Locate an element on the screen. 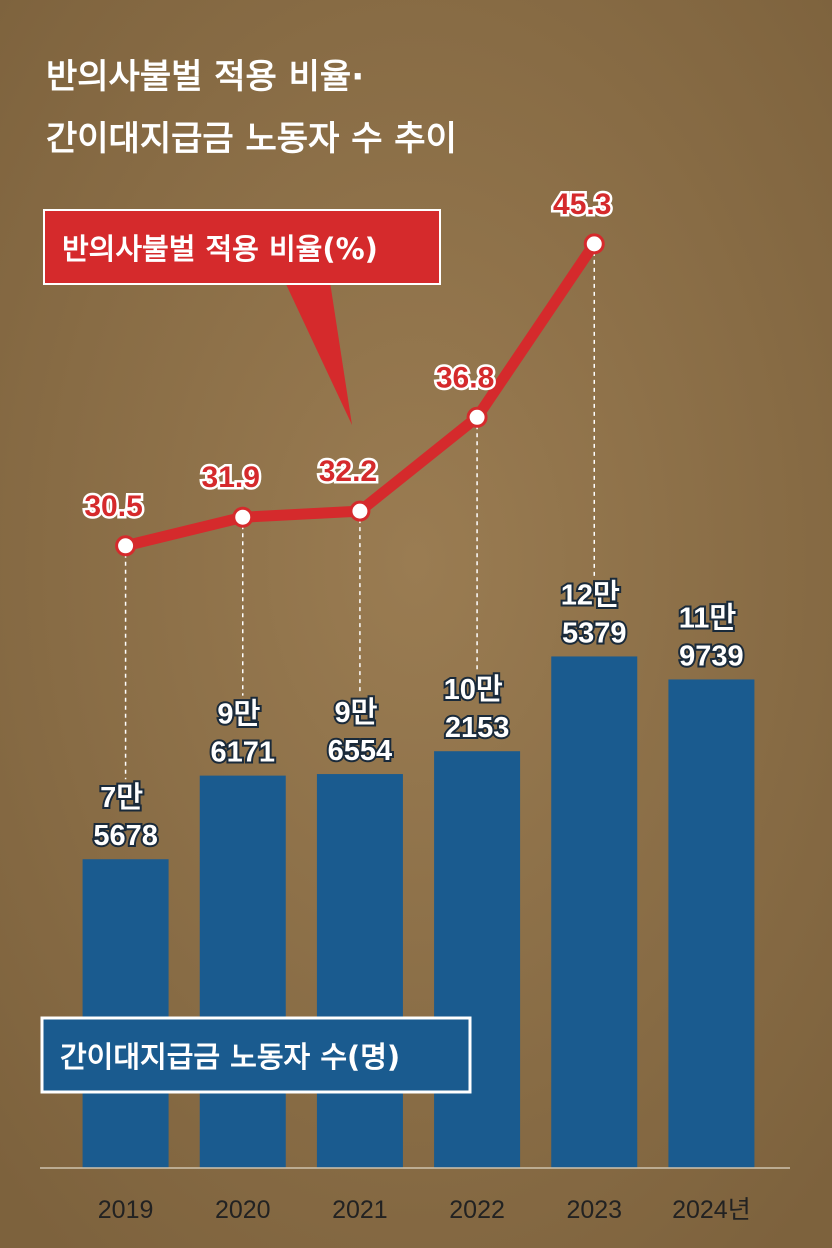 This screenshot has width=832, height=1248. callout-pointer is located at coordinates (318, 353).